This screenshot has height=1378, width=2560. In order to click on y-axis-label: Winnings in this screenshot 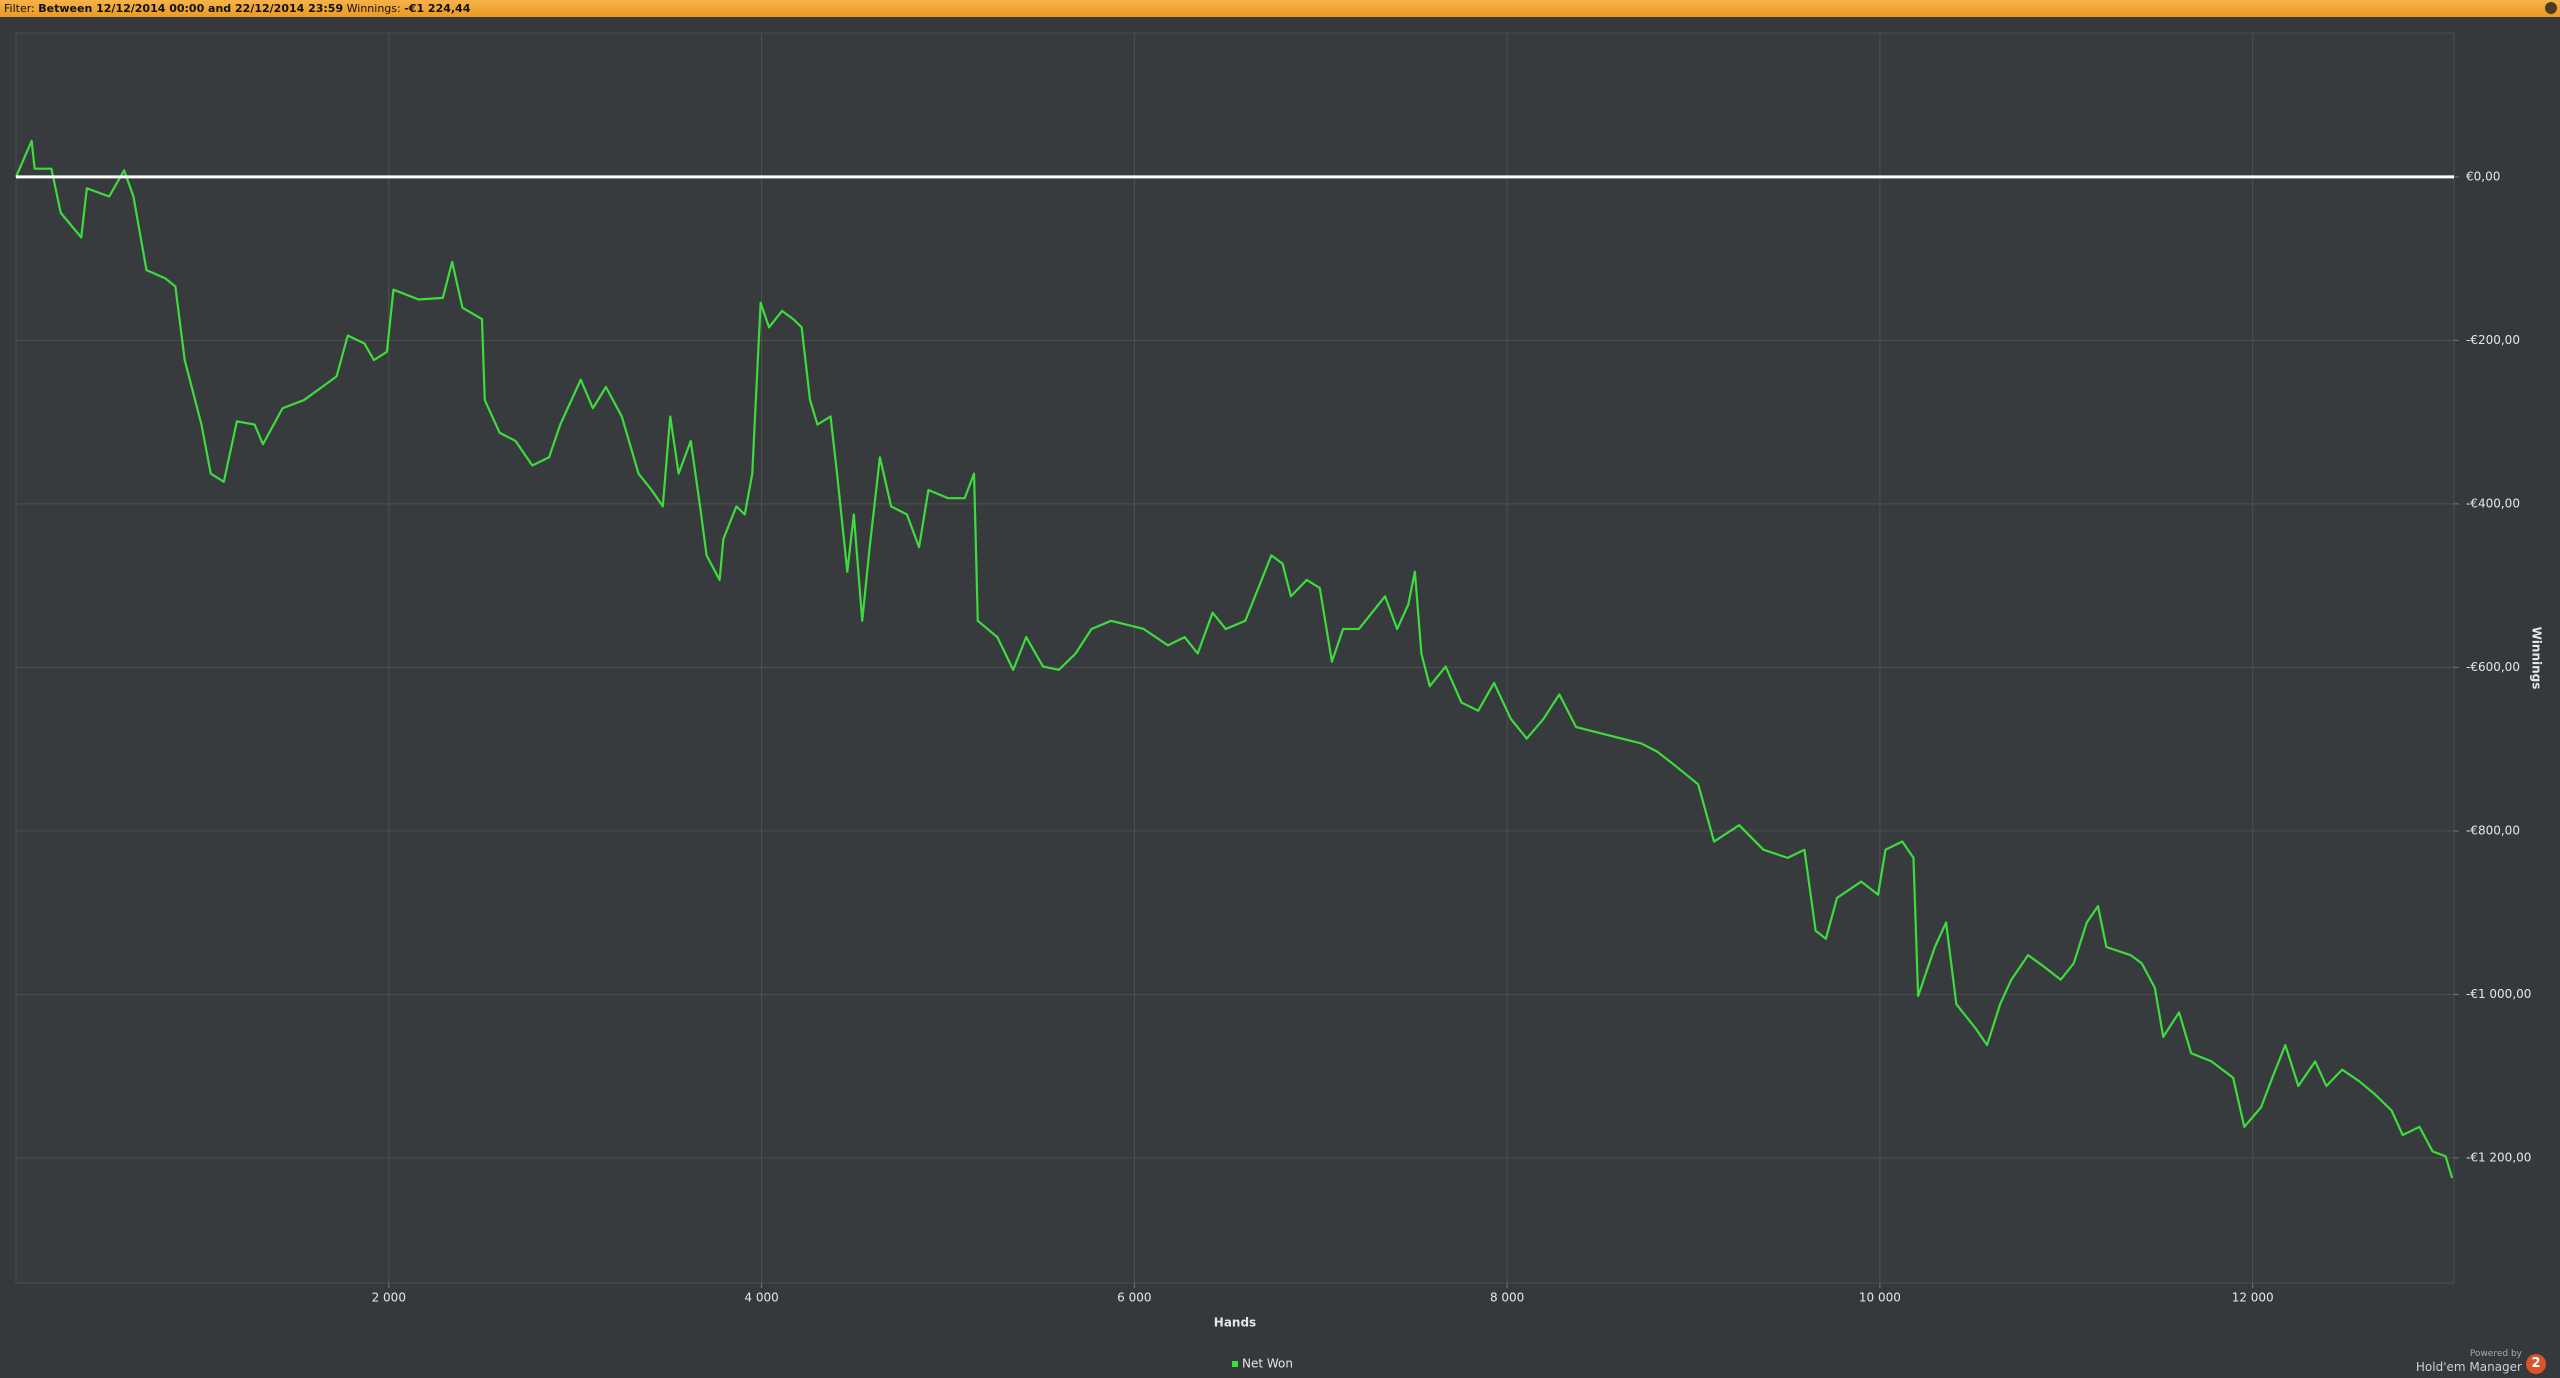, I will do `click(2537, 658)`.